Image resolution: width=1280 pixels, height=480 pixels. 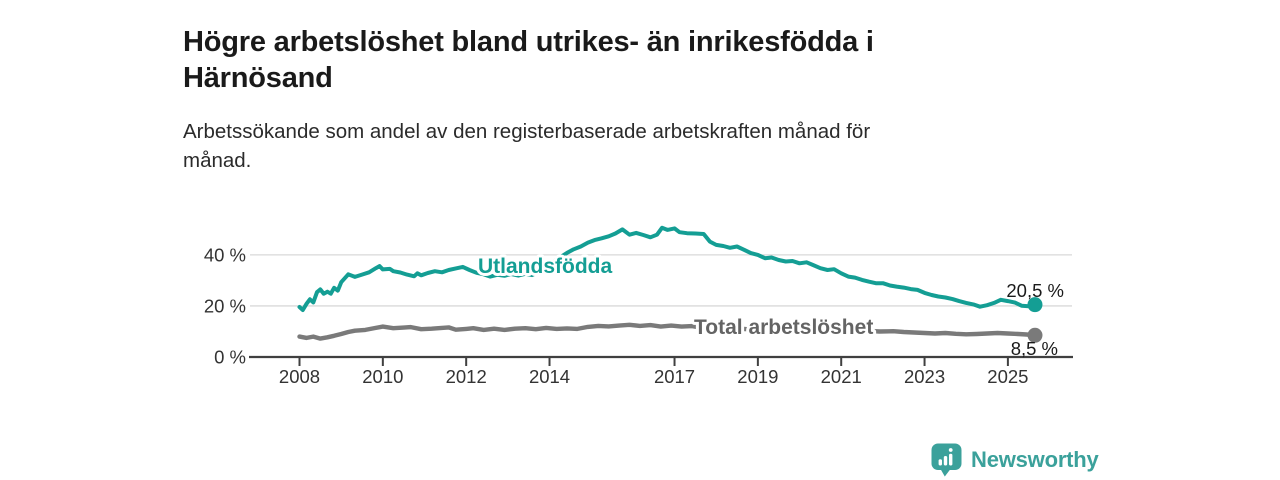 I want to click on x-tick-label-2021: 2021, so click(x=841, y=376).